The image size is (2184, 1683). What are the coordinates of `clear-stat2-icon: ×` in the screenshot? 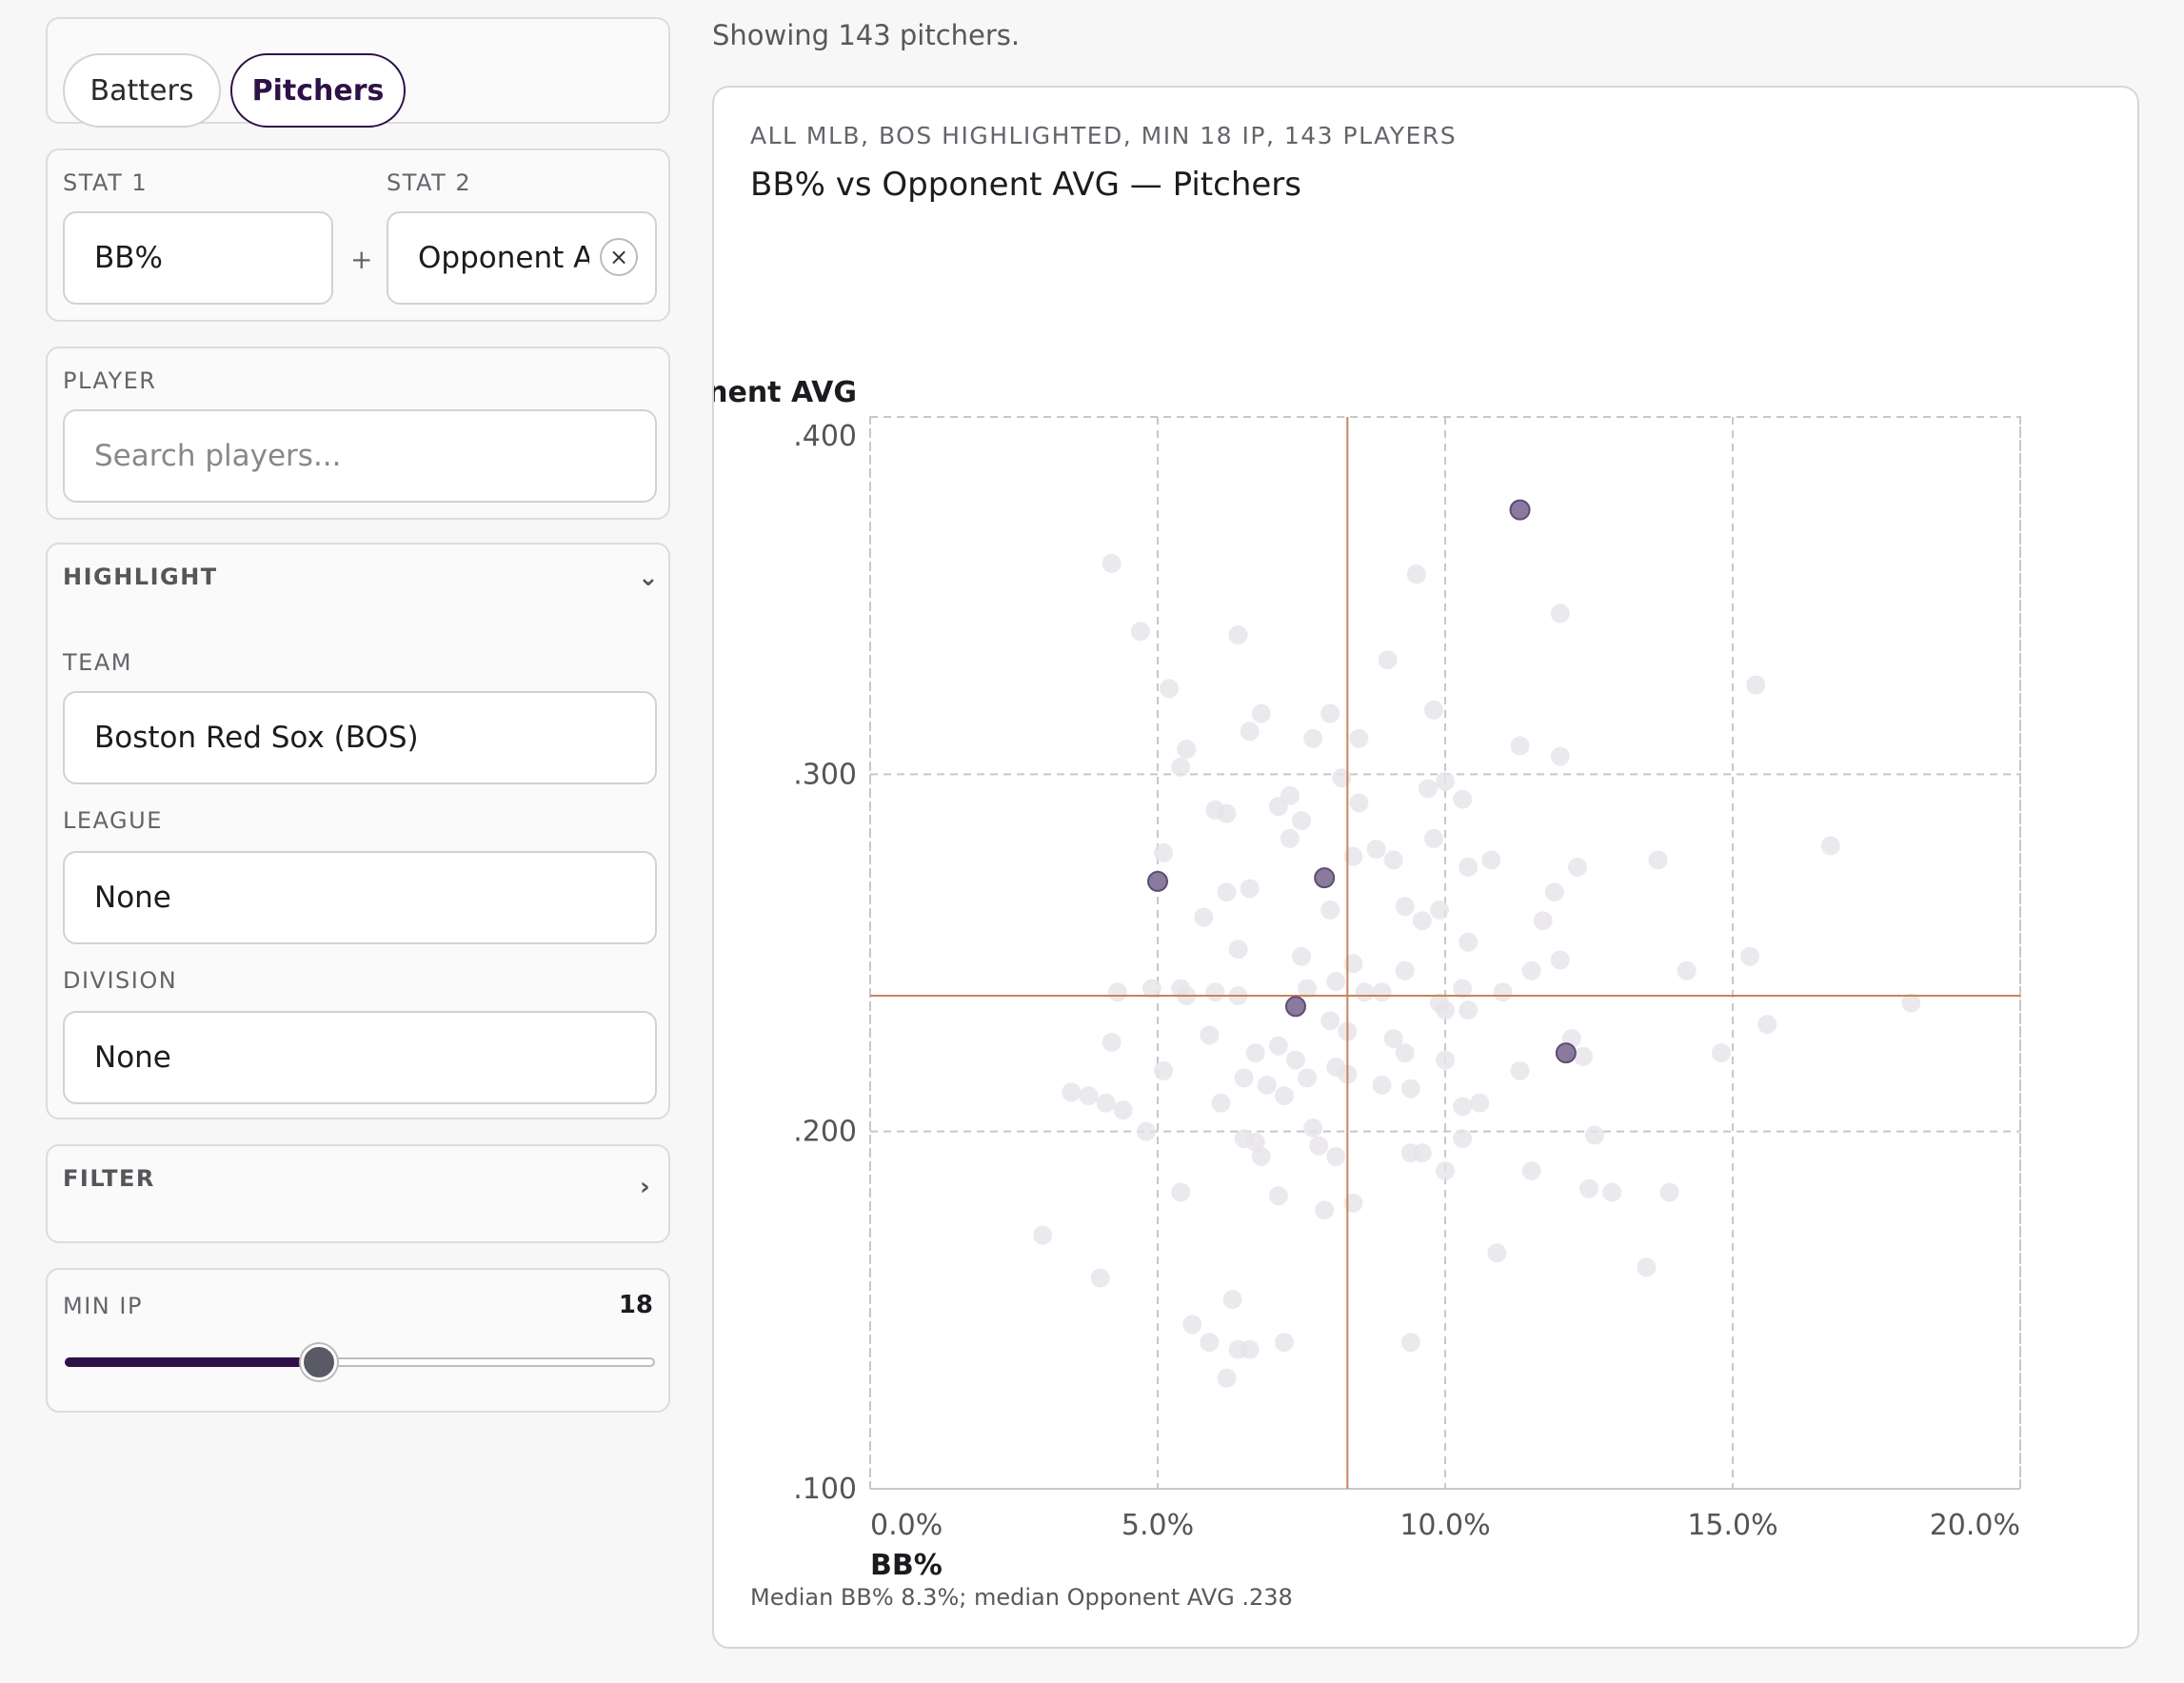 It's located at (619, 257).